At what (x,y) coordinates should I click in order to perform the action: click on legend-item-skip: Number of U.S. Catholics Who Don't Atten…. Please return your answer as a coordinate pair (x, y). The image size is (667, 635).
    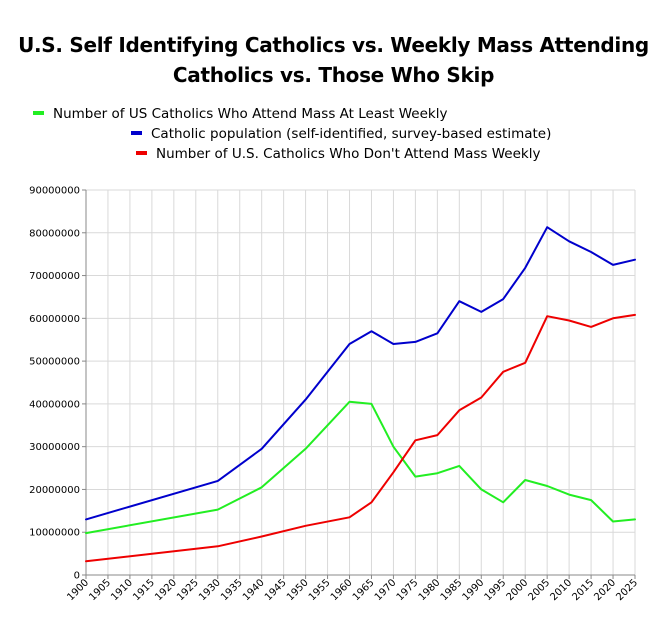
    Looking at the image, I should click on (338, 154).